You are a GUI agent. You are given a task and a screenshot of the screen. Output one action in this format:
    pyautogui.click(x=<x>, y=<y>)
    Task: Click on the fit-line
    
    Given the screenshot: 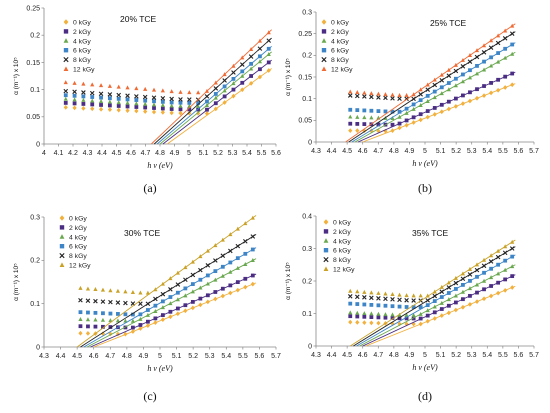 What is the action you would take?
    pyautogui.click(x=432, y=87)
    